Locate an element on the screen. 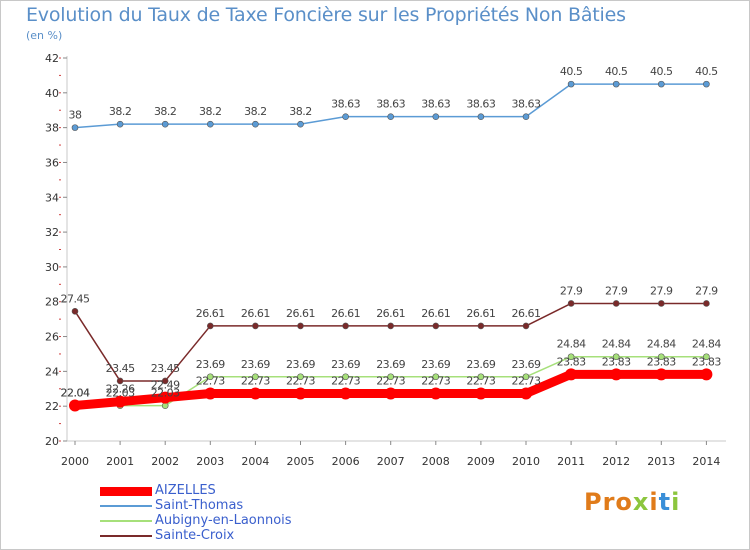 This screenshot has height=550, width=750. y-tick-label: 28 is located at coordinates (52, 302).